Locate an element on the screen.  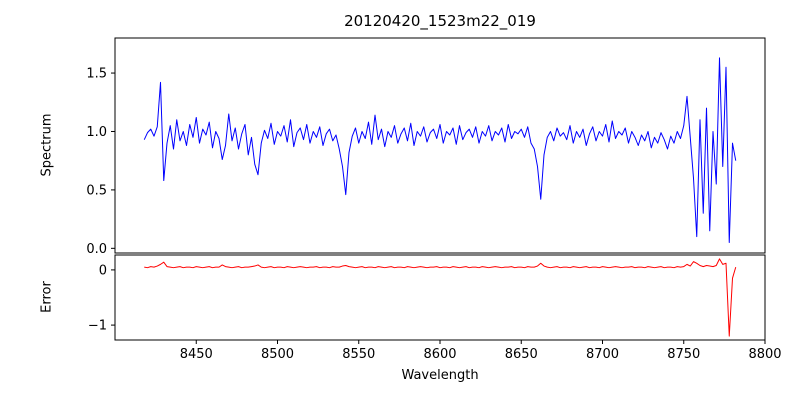
chart-title: 20120420_1523m22_019 is located at coordinates (440, 21).